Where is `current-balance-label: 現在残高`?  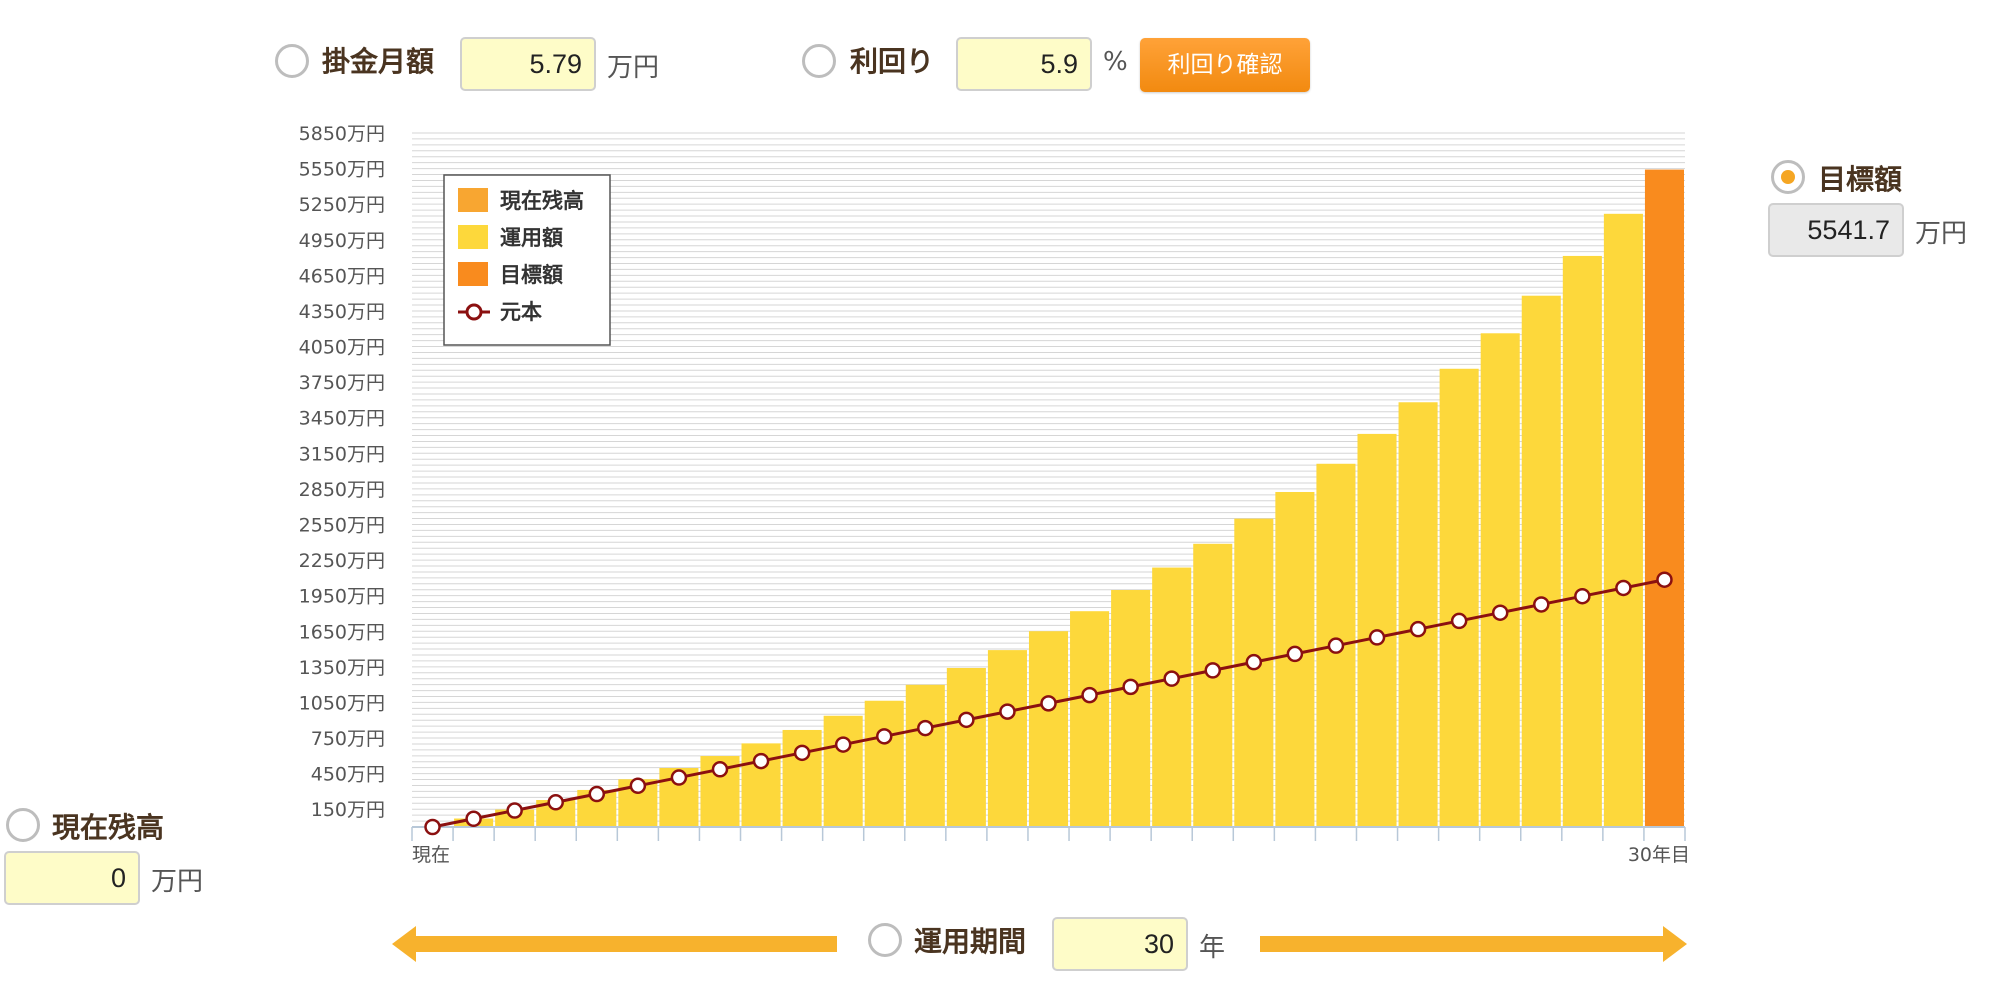
current-balance-label: 現在残高 is located at coordinates (108, 827).